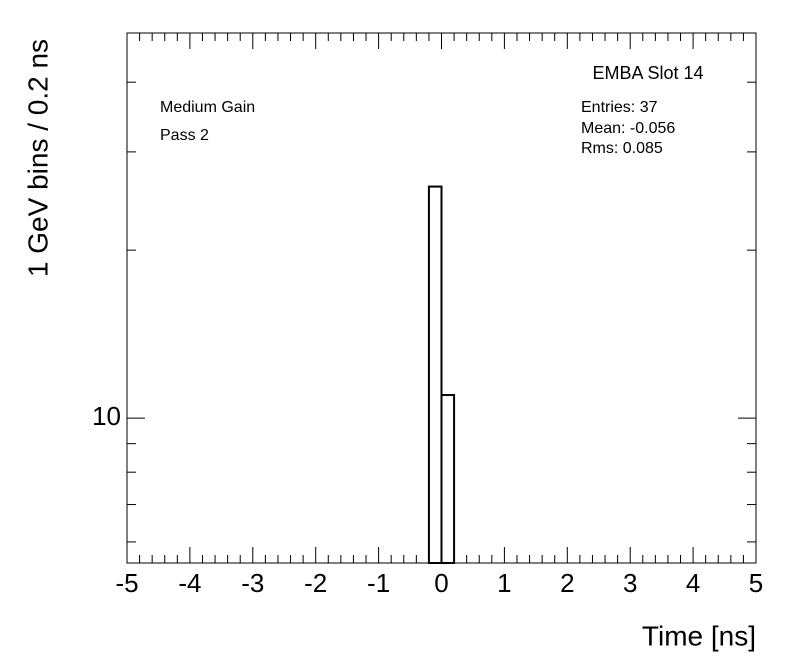  Describe the element at coordinates (699, 635) in the screenshot. I see `x-axis-title: Time [ns]` at that location.